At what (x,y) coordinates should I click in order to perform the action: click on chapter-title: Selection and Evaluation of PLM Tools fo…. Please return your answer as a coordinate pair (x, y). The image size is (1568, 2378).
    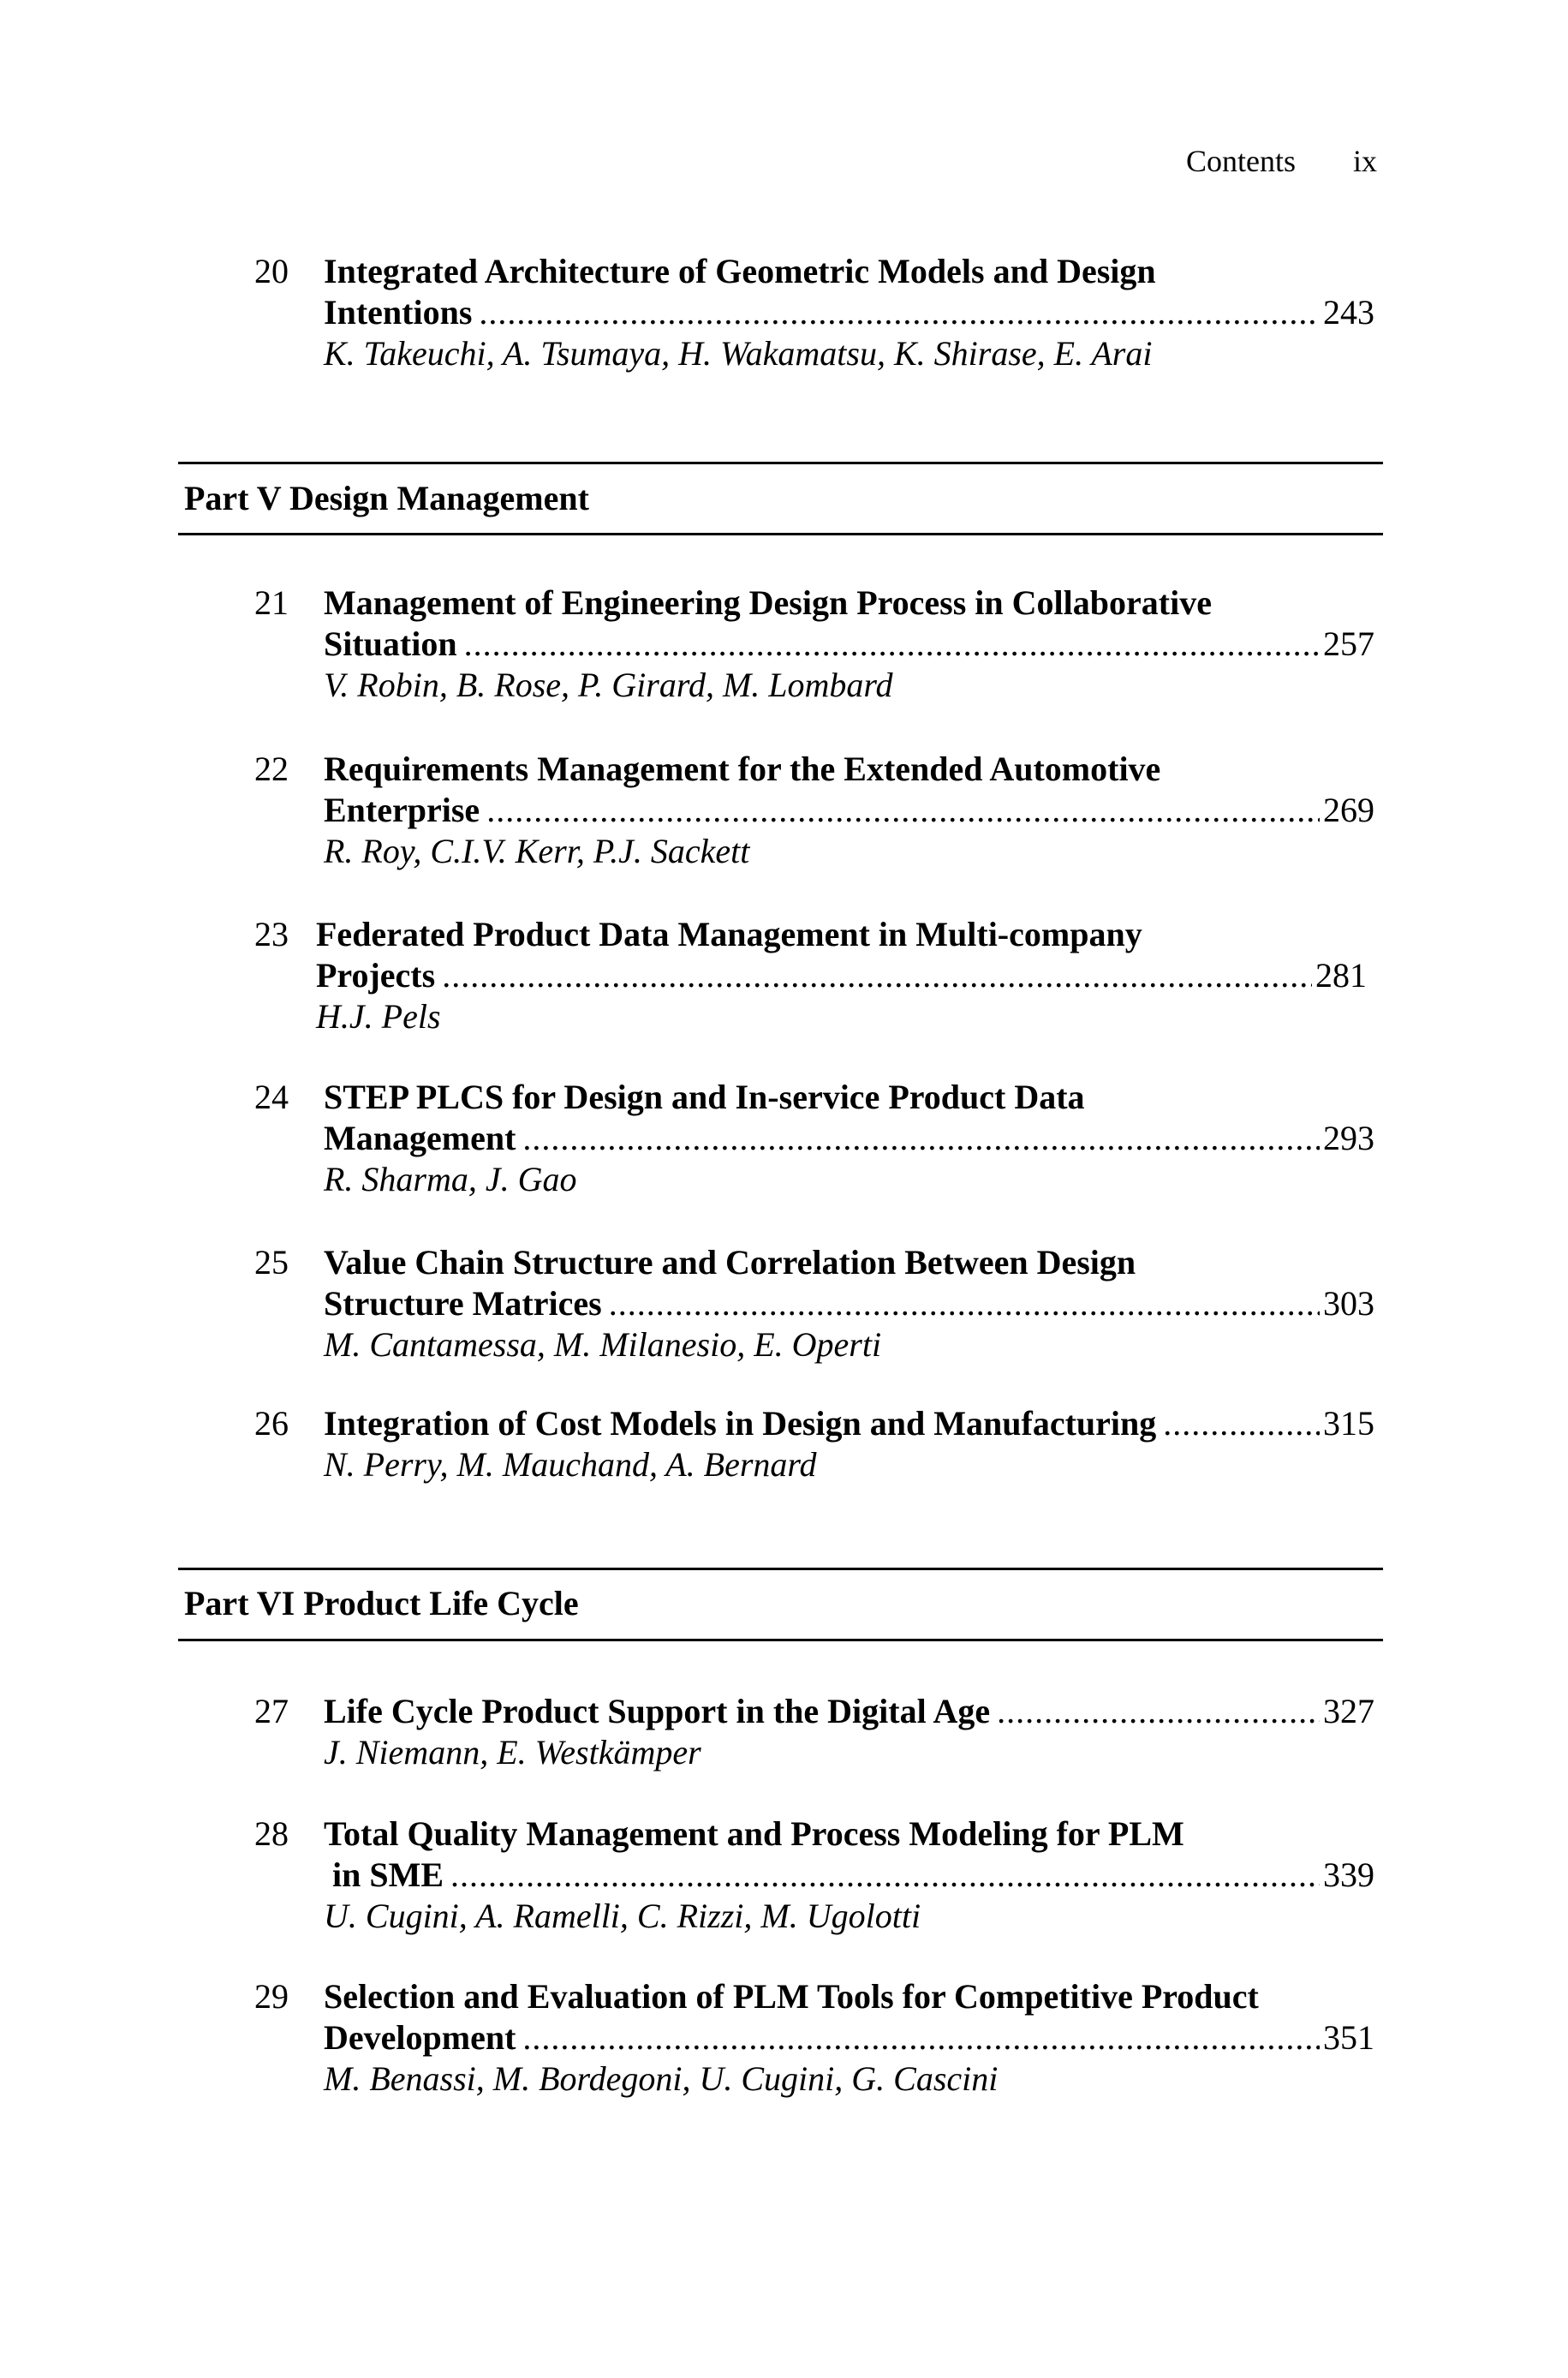
    Looking at the image, I should click on (791, 1996).